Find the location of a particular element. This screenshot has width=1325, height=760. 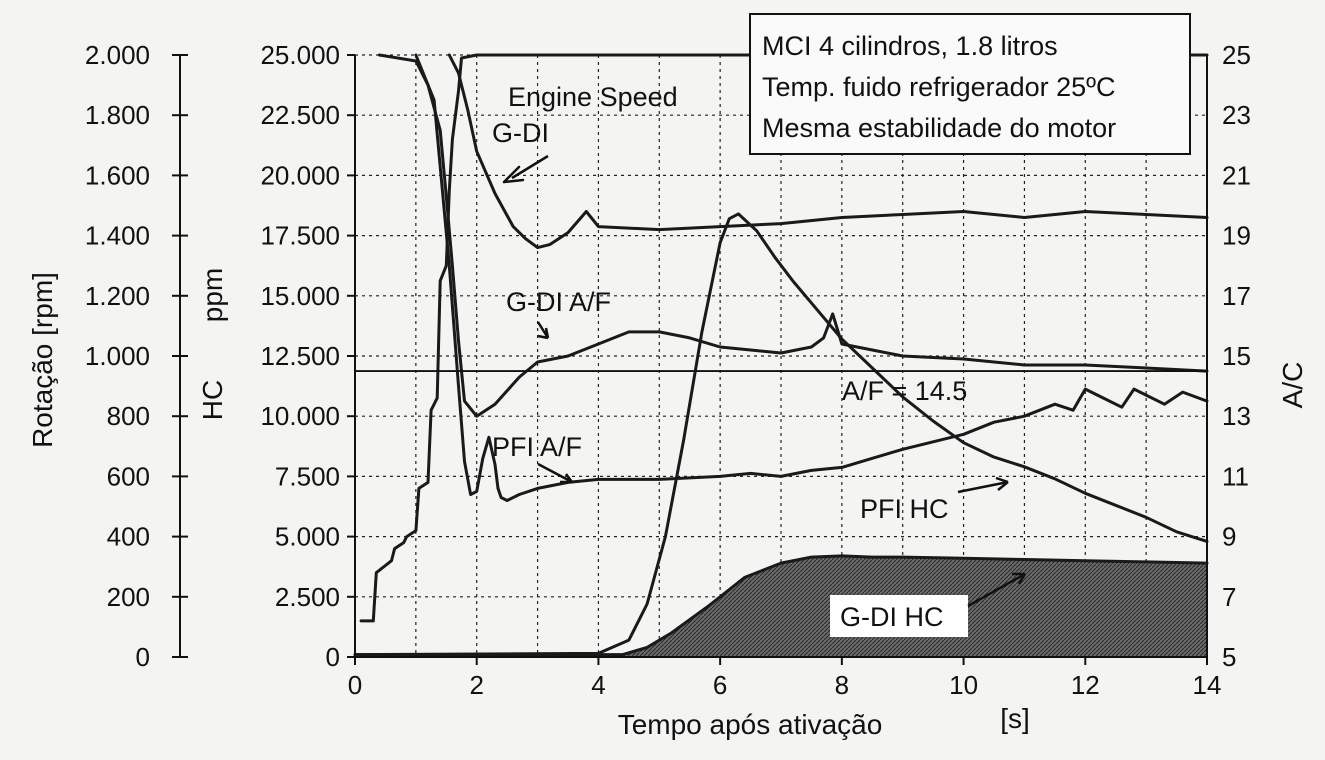

x-tick-label: 12 is located at coordinates (1085, 685).